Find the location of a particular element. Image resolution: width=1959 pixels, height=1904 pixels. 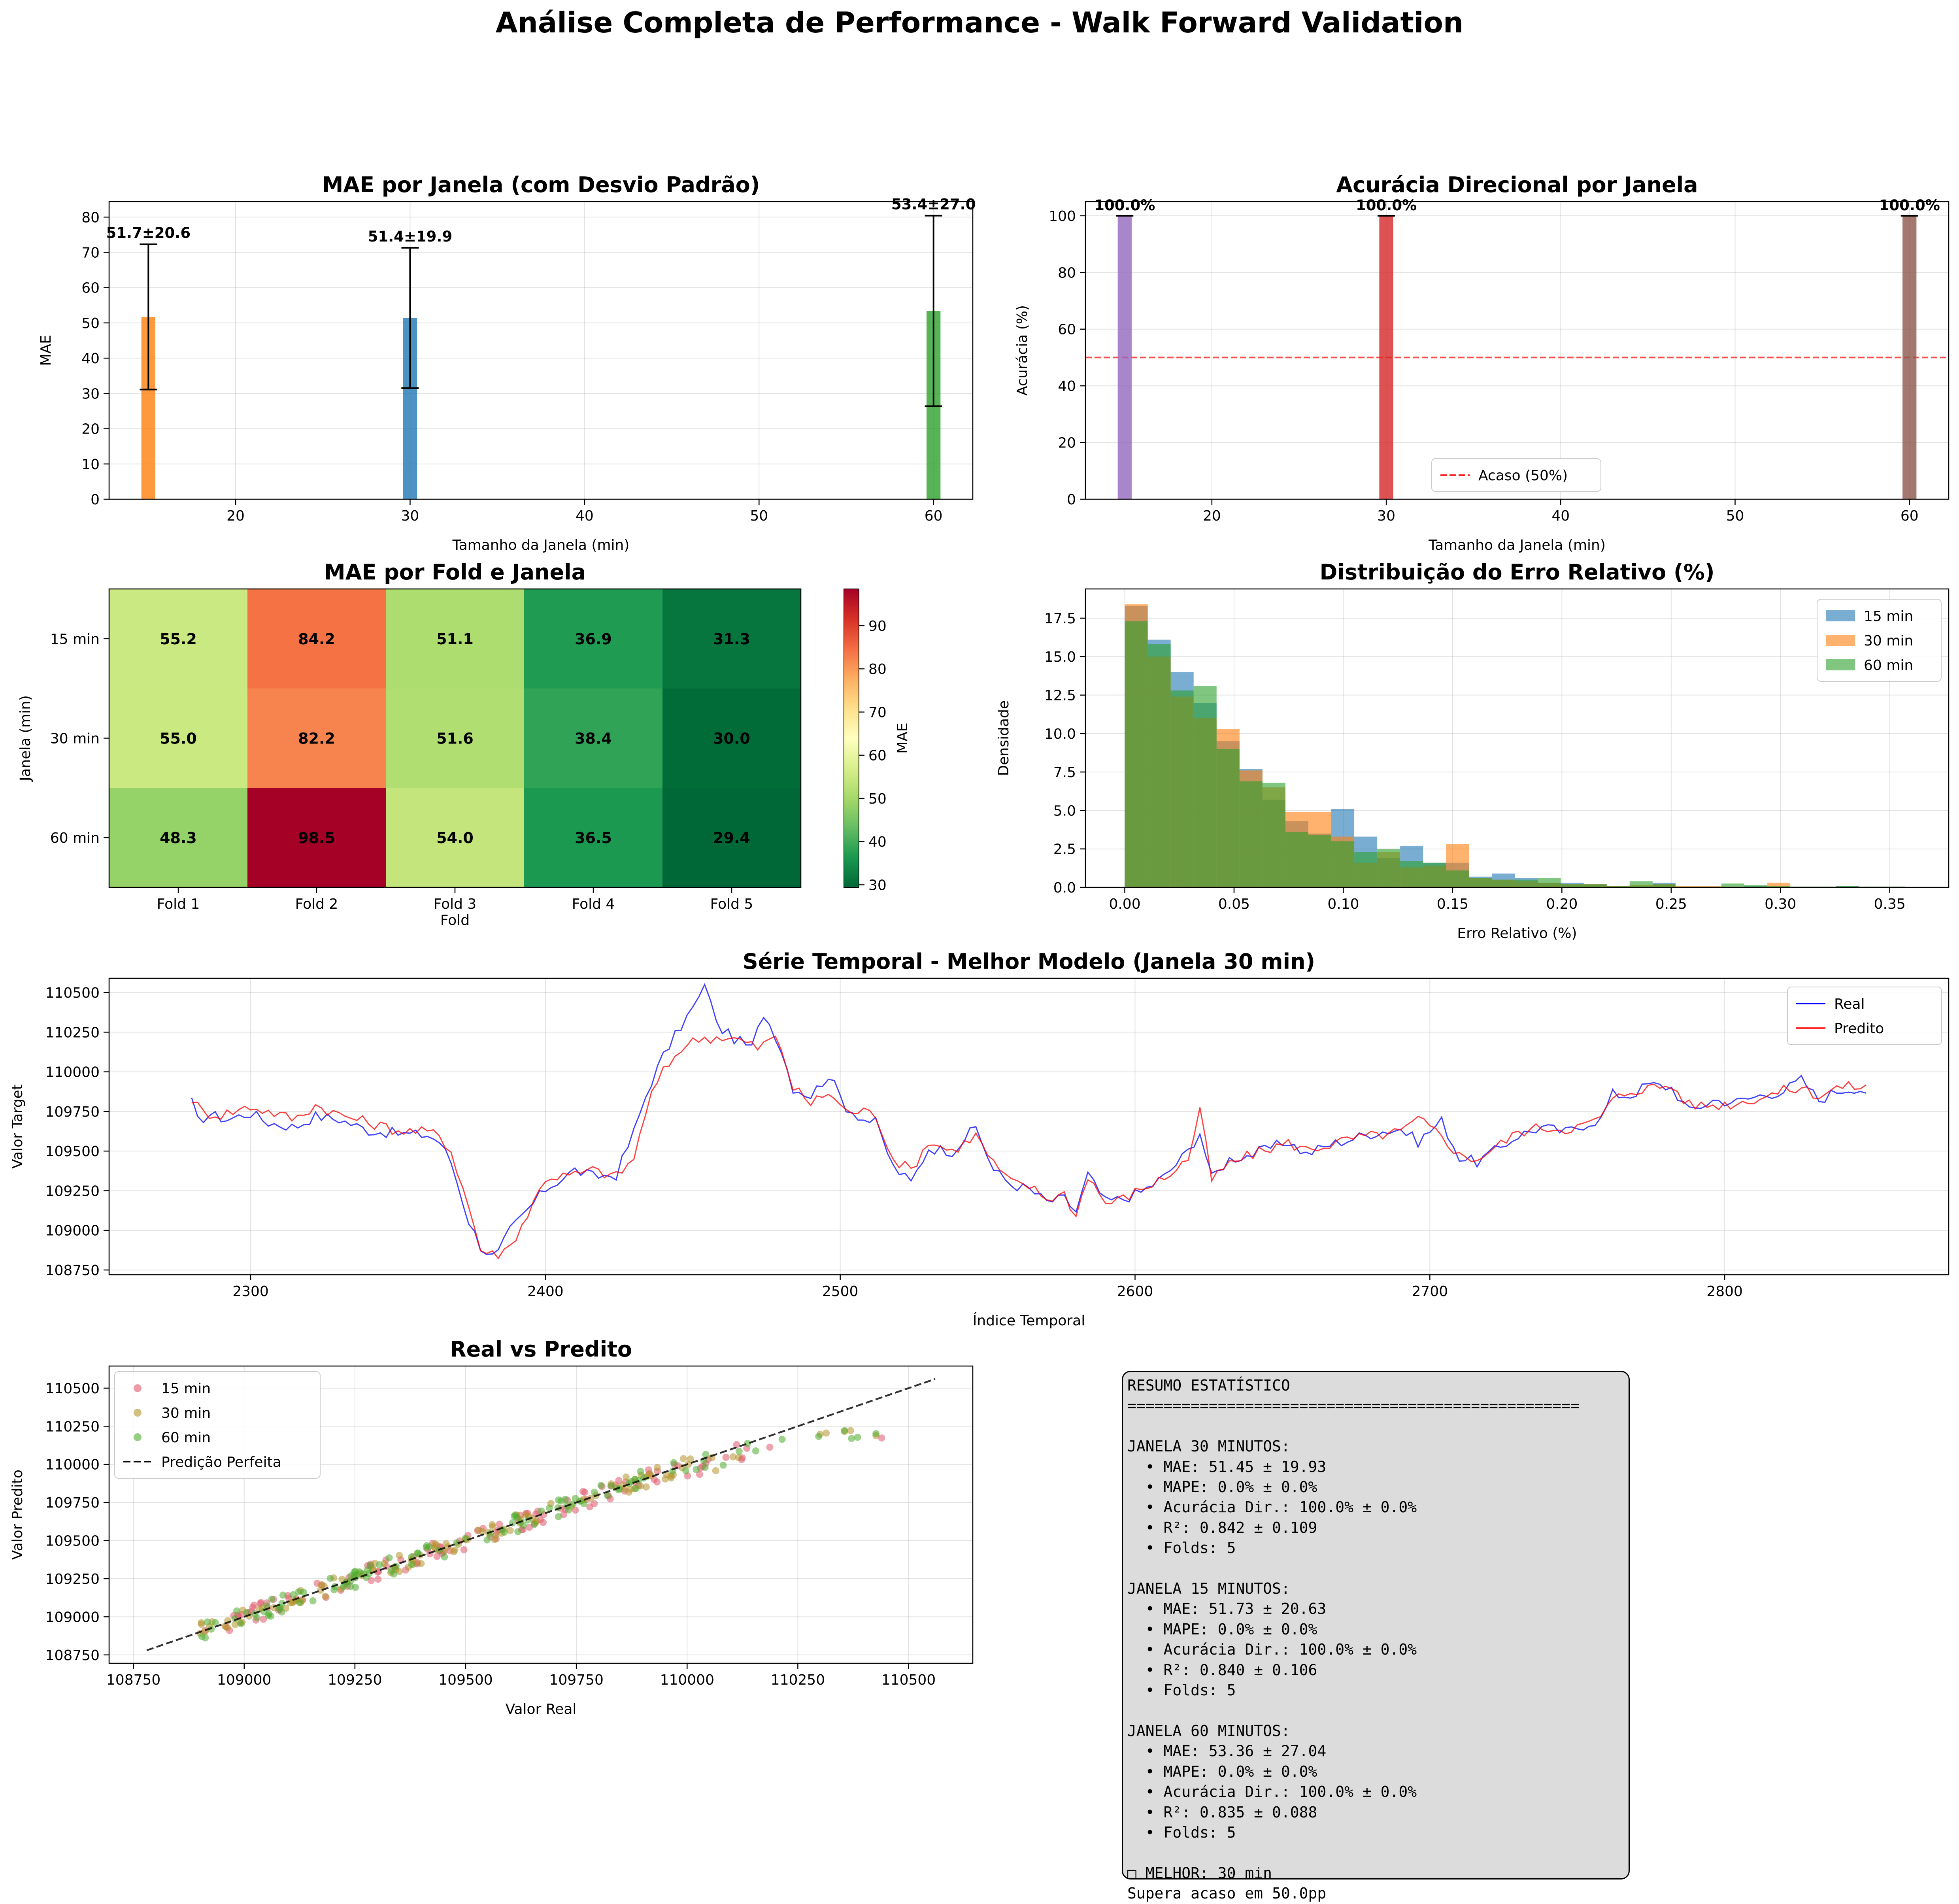

x-tick-label: 2700 is located at coordinates (1430, 1291).